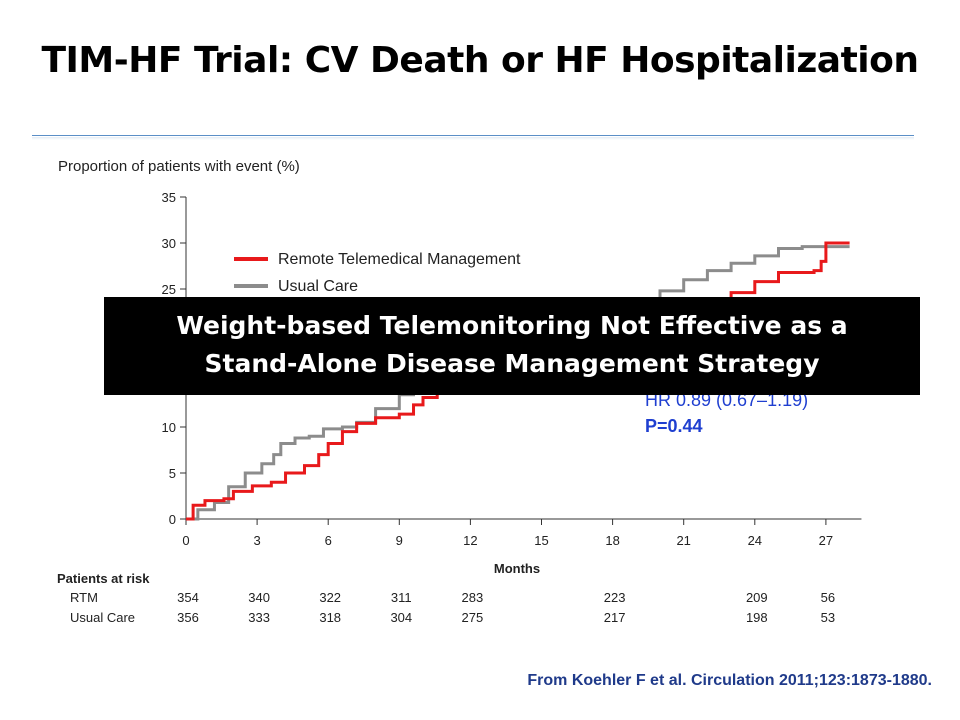 This screenshot has height=720, width=960. I want to click on legend-entry: Remote Telemedical Management, so click(399, 259).